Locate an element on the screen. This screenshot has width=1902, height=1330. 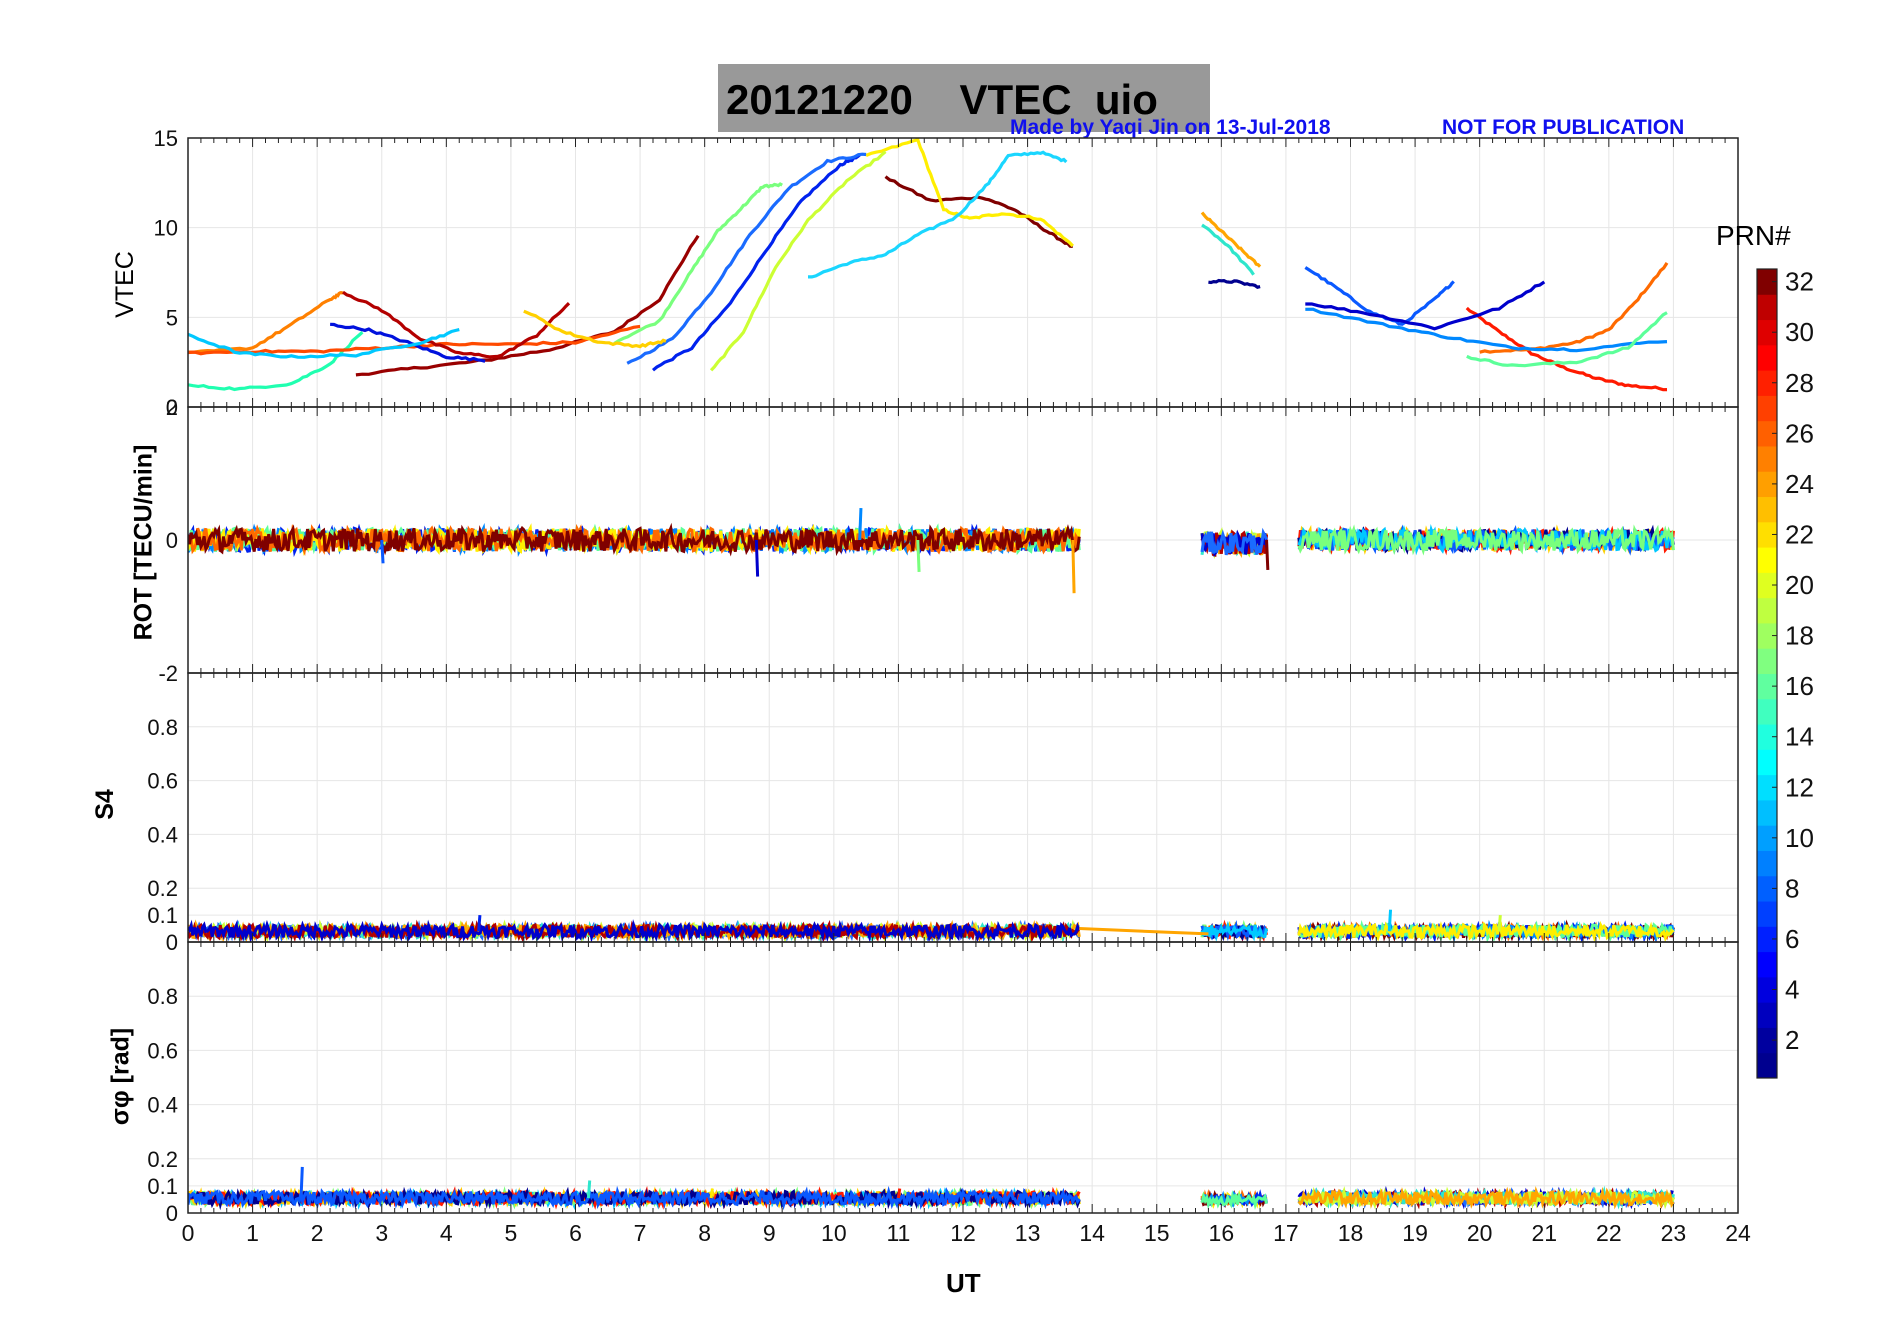
colorbar-tick-label: 30 is located at coordinates (1799, 332).